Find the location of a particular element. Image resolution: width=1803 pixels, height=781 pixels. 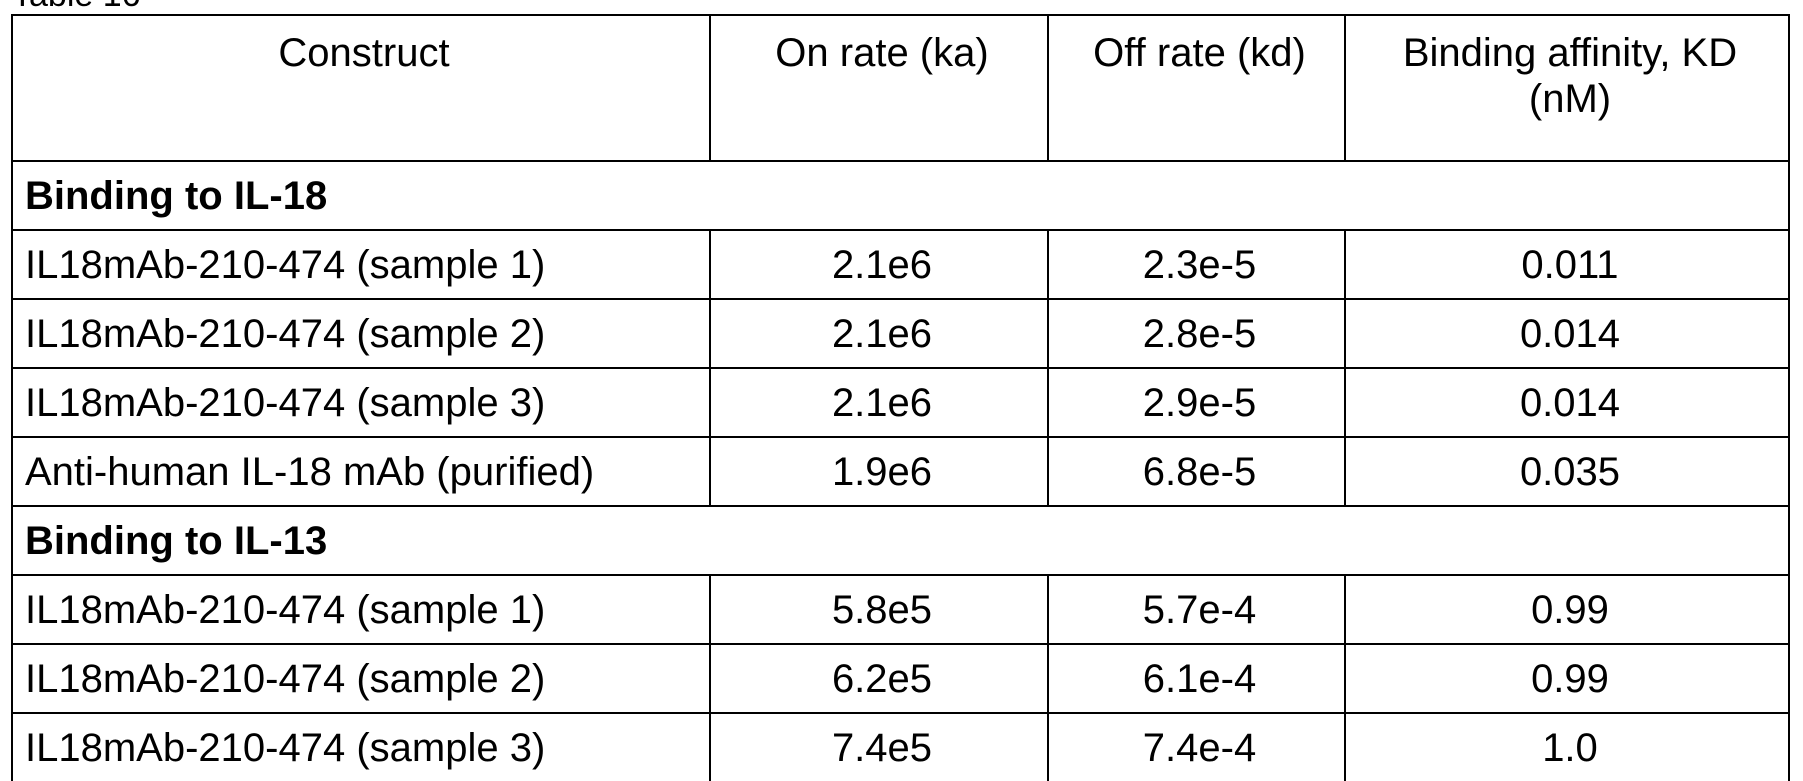

value-cell: 7.4e5 is located at coordinates (879, 747).